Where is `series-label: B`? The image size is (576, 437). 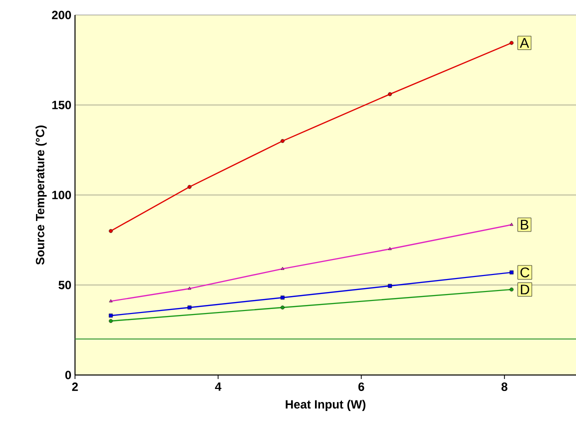
series-label: B is located at coordinates (524, 225).